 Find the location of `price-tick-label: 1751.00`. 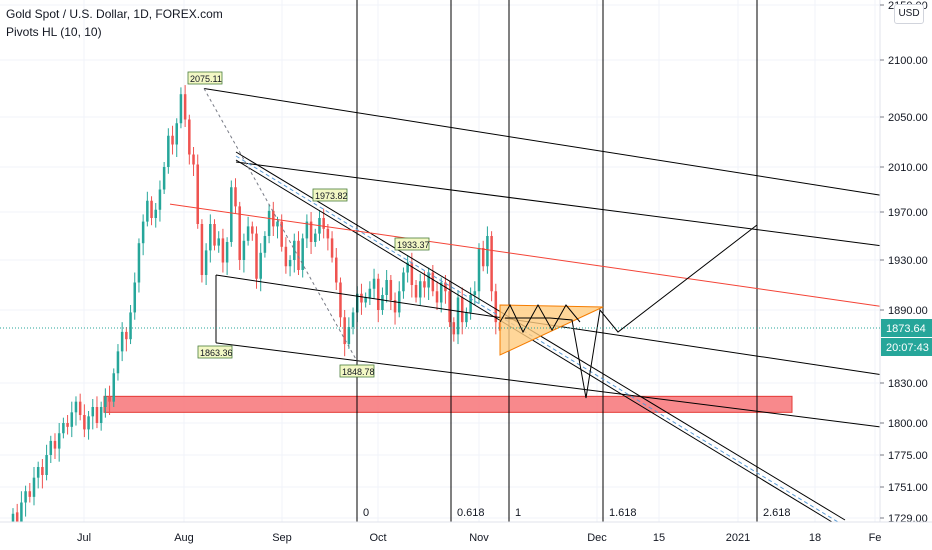

price-tick-label: 1751.00 is located at coordinates (908, 488).